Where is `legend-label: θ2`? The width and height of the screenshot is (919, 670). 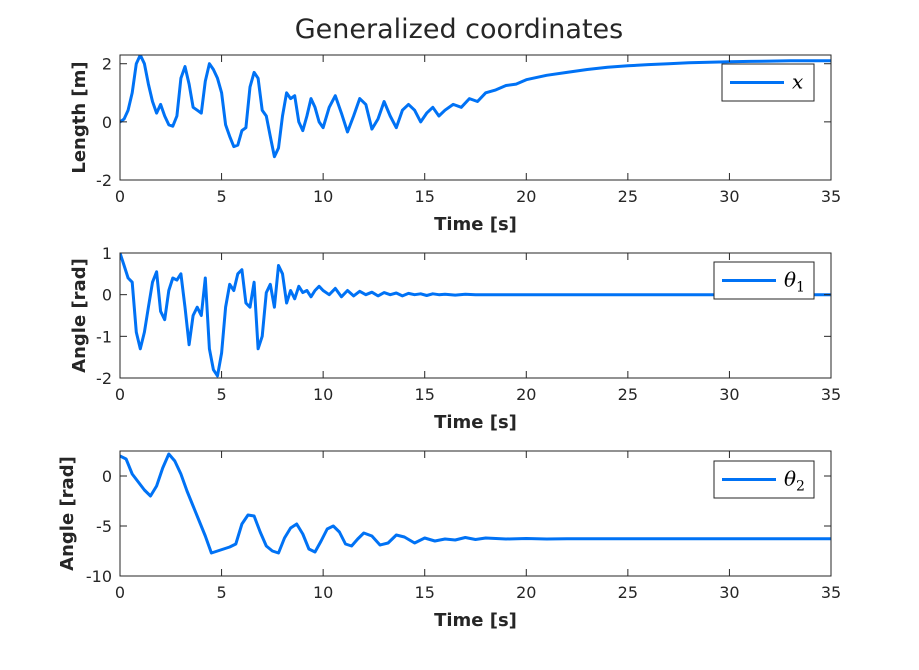 legend-label: θ2 is located at coordinates (794, 481).